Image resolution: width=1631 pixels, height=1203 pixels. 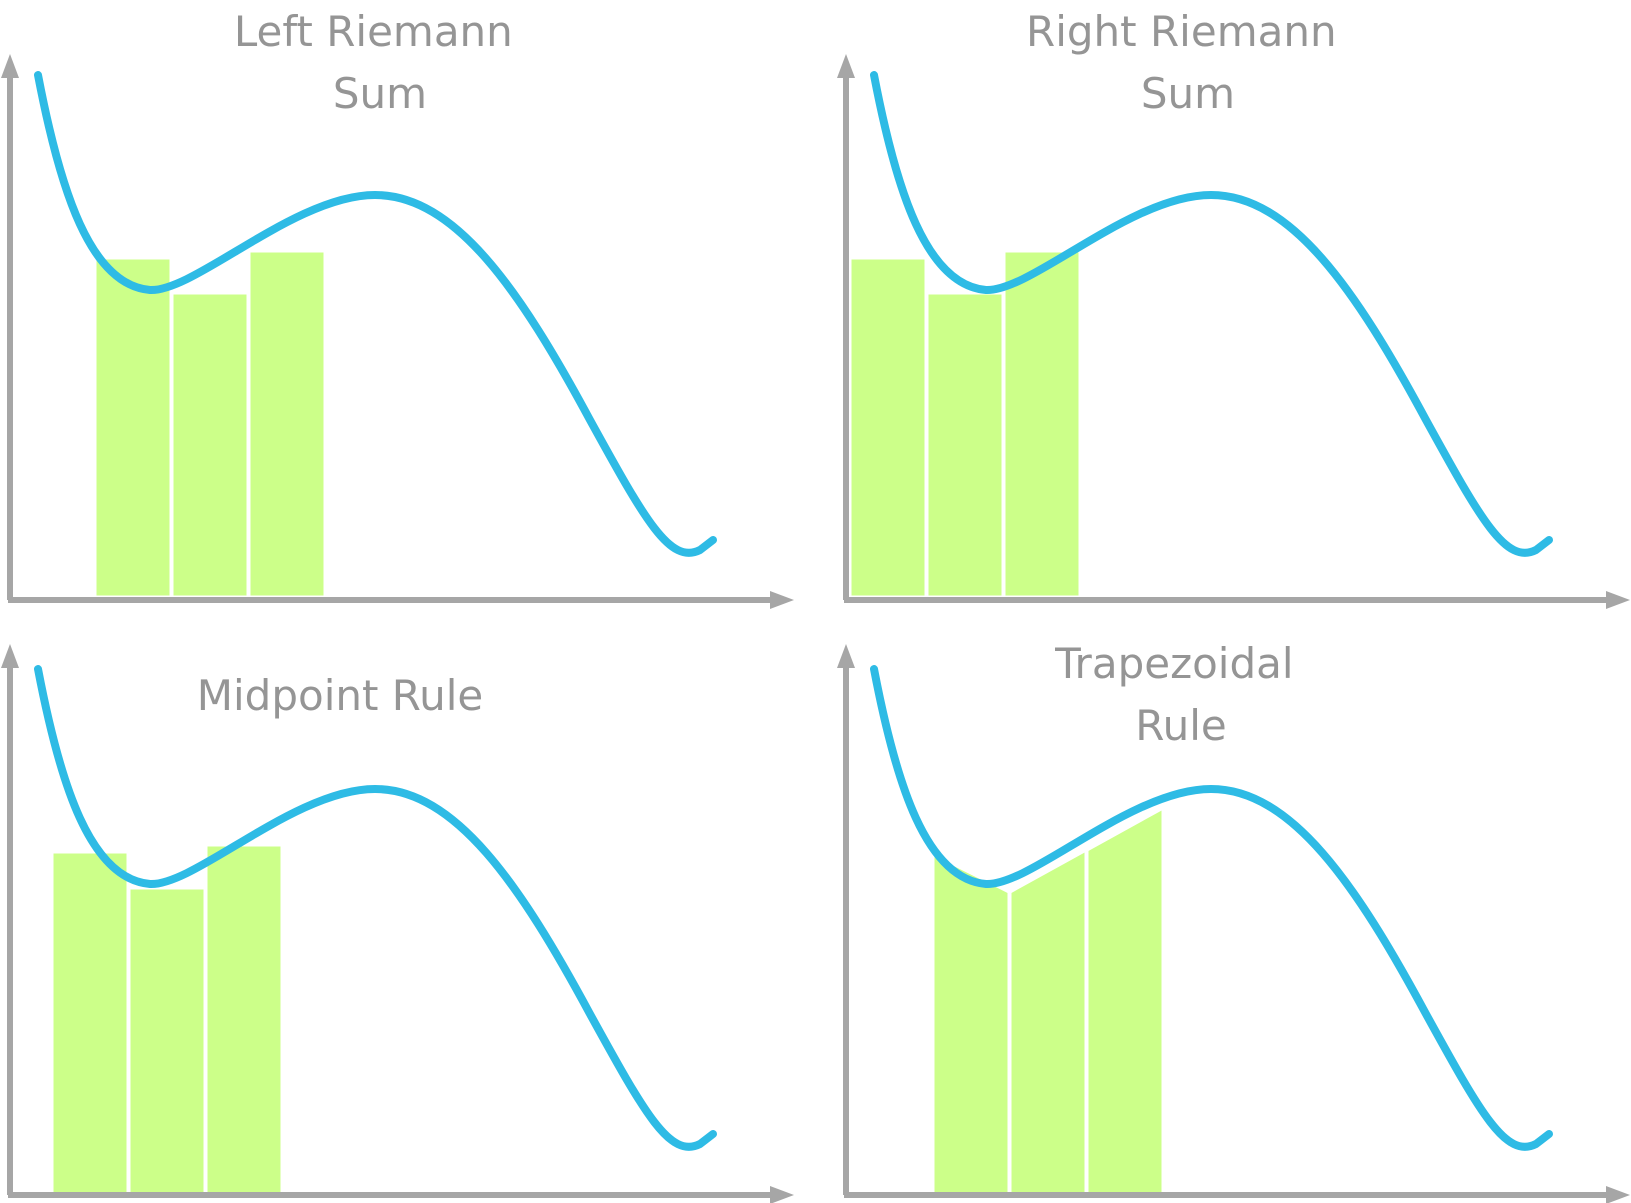 I want to click on approximation-trapezoids, so click(x=1048, y=1001).